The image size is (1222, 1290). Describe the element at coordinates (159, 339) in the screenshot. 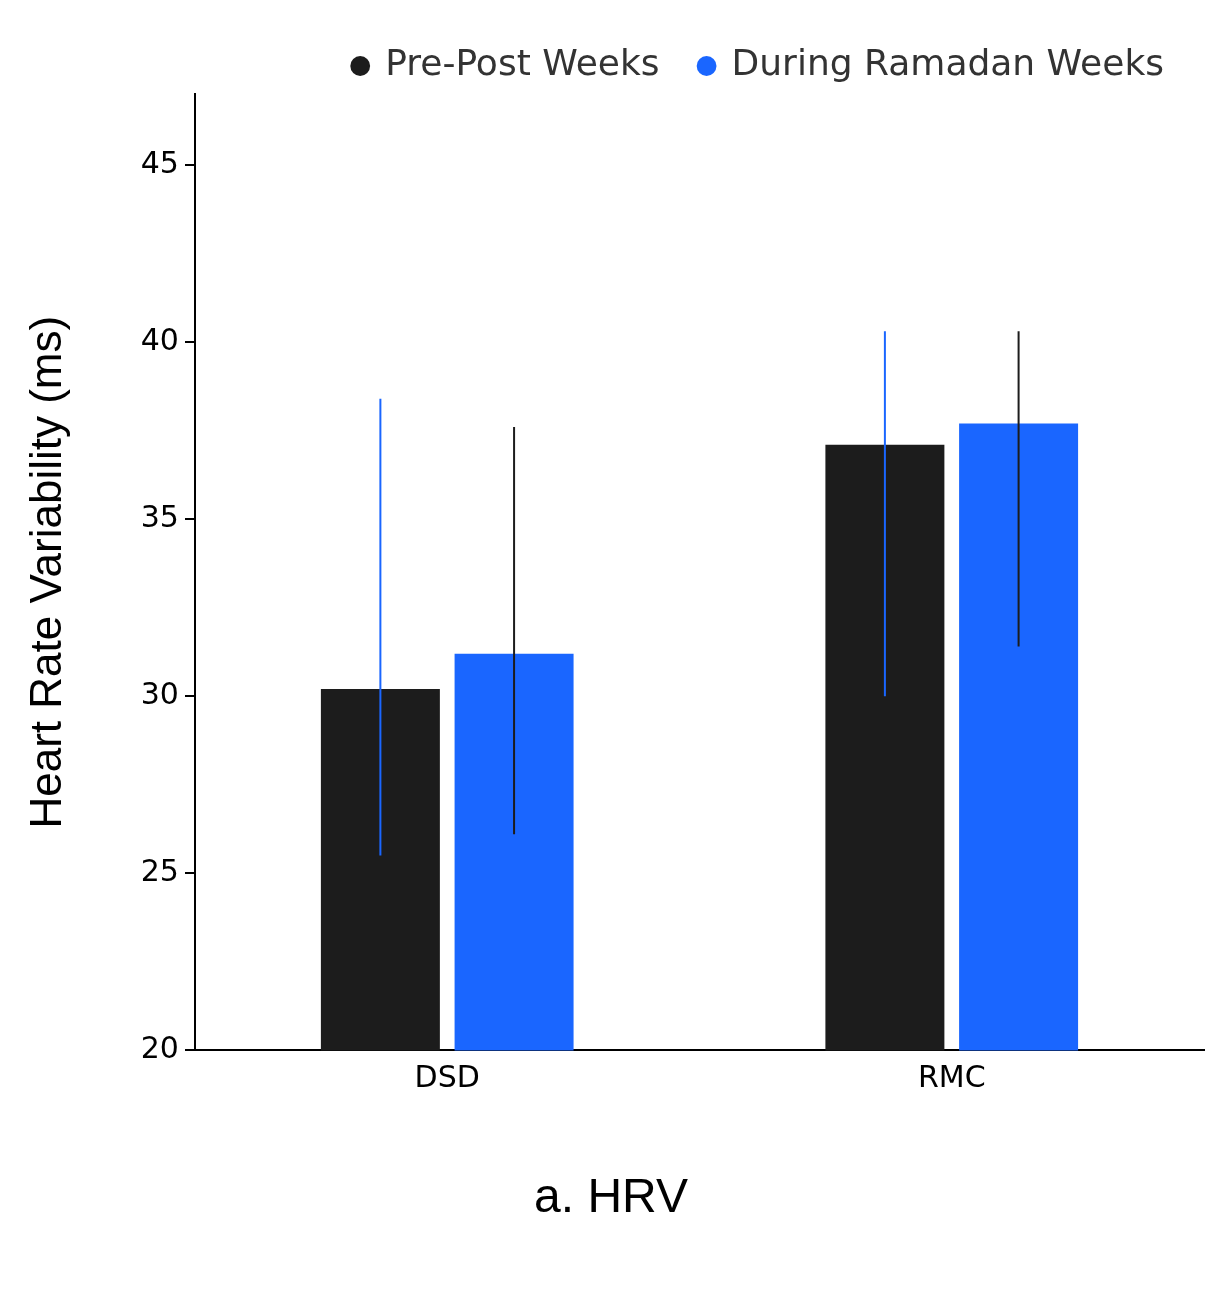

I see `y-tick-label: 40` at that location.